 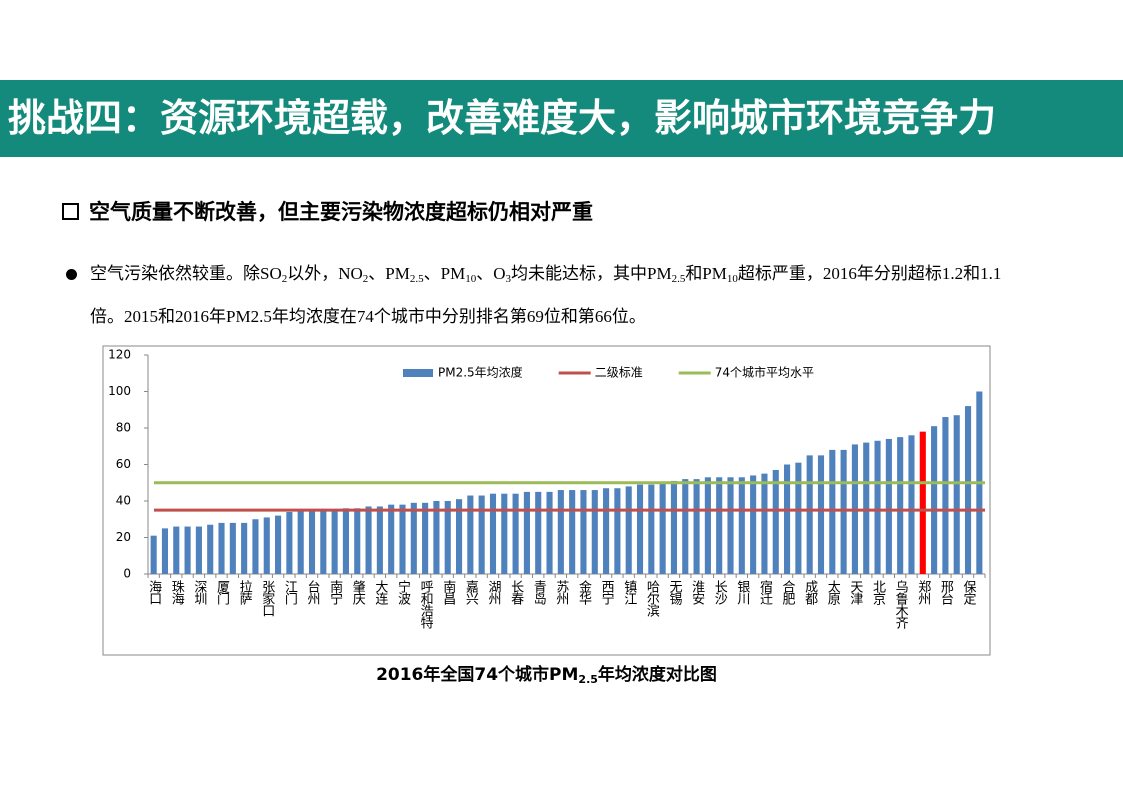 I want to click on text-run: 均未能达标，其中PM, so click(x=591, y=273).